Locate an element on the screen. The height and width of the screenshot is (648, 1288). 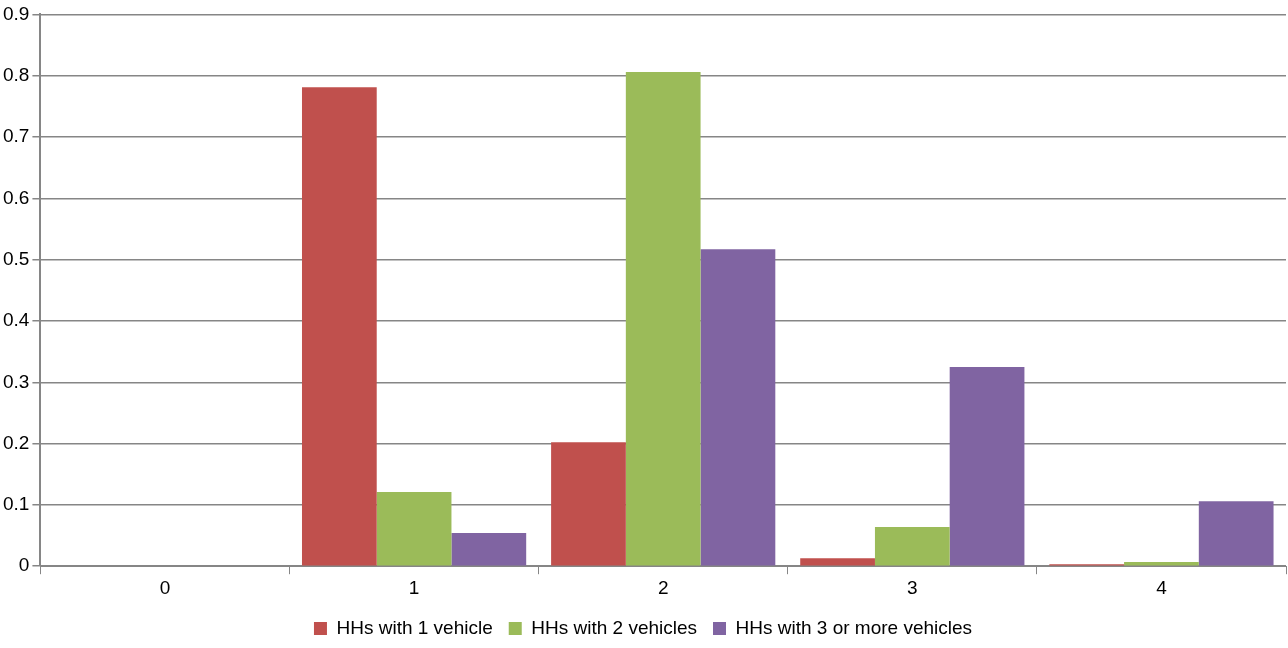
y-tick-label: 0.5 is located at coordinates (16, 258).